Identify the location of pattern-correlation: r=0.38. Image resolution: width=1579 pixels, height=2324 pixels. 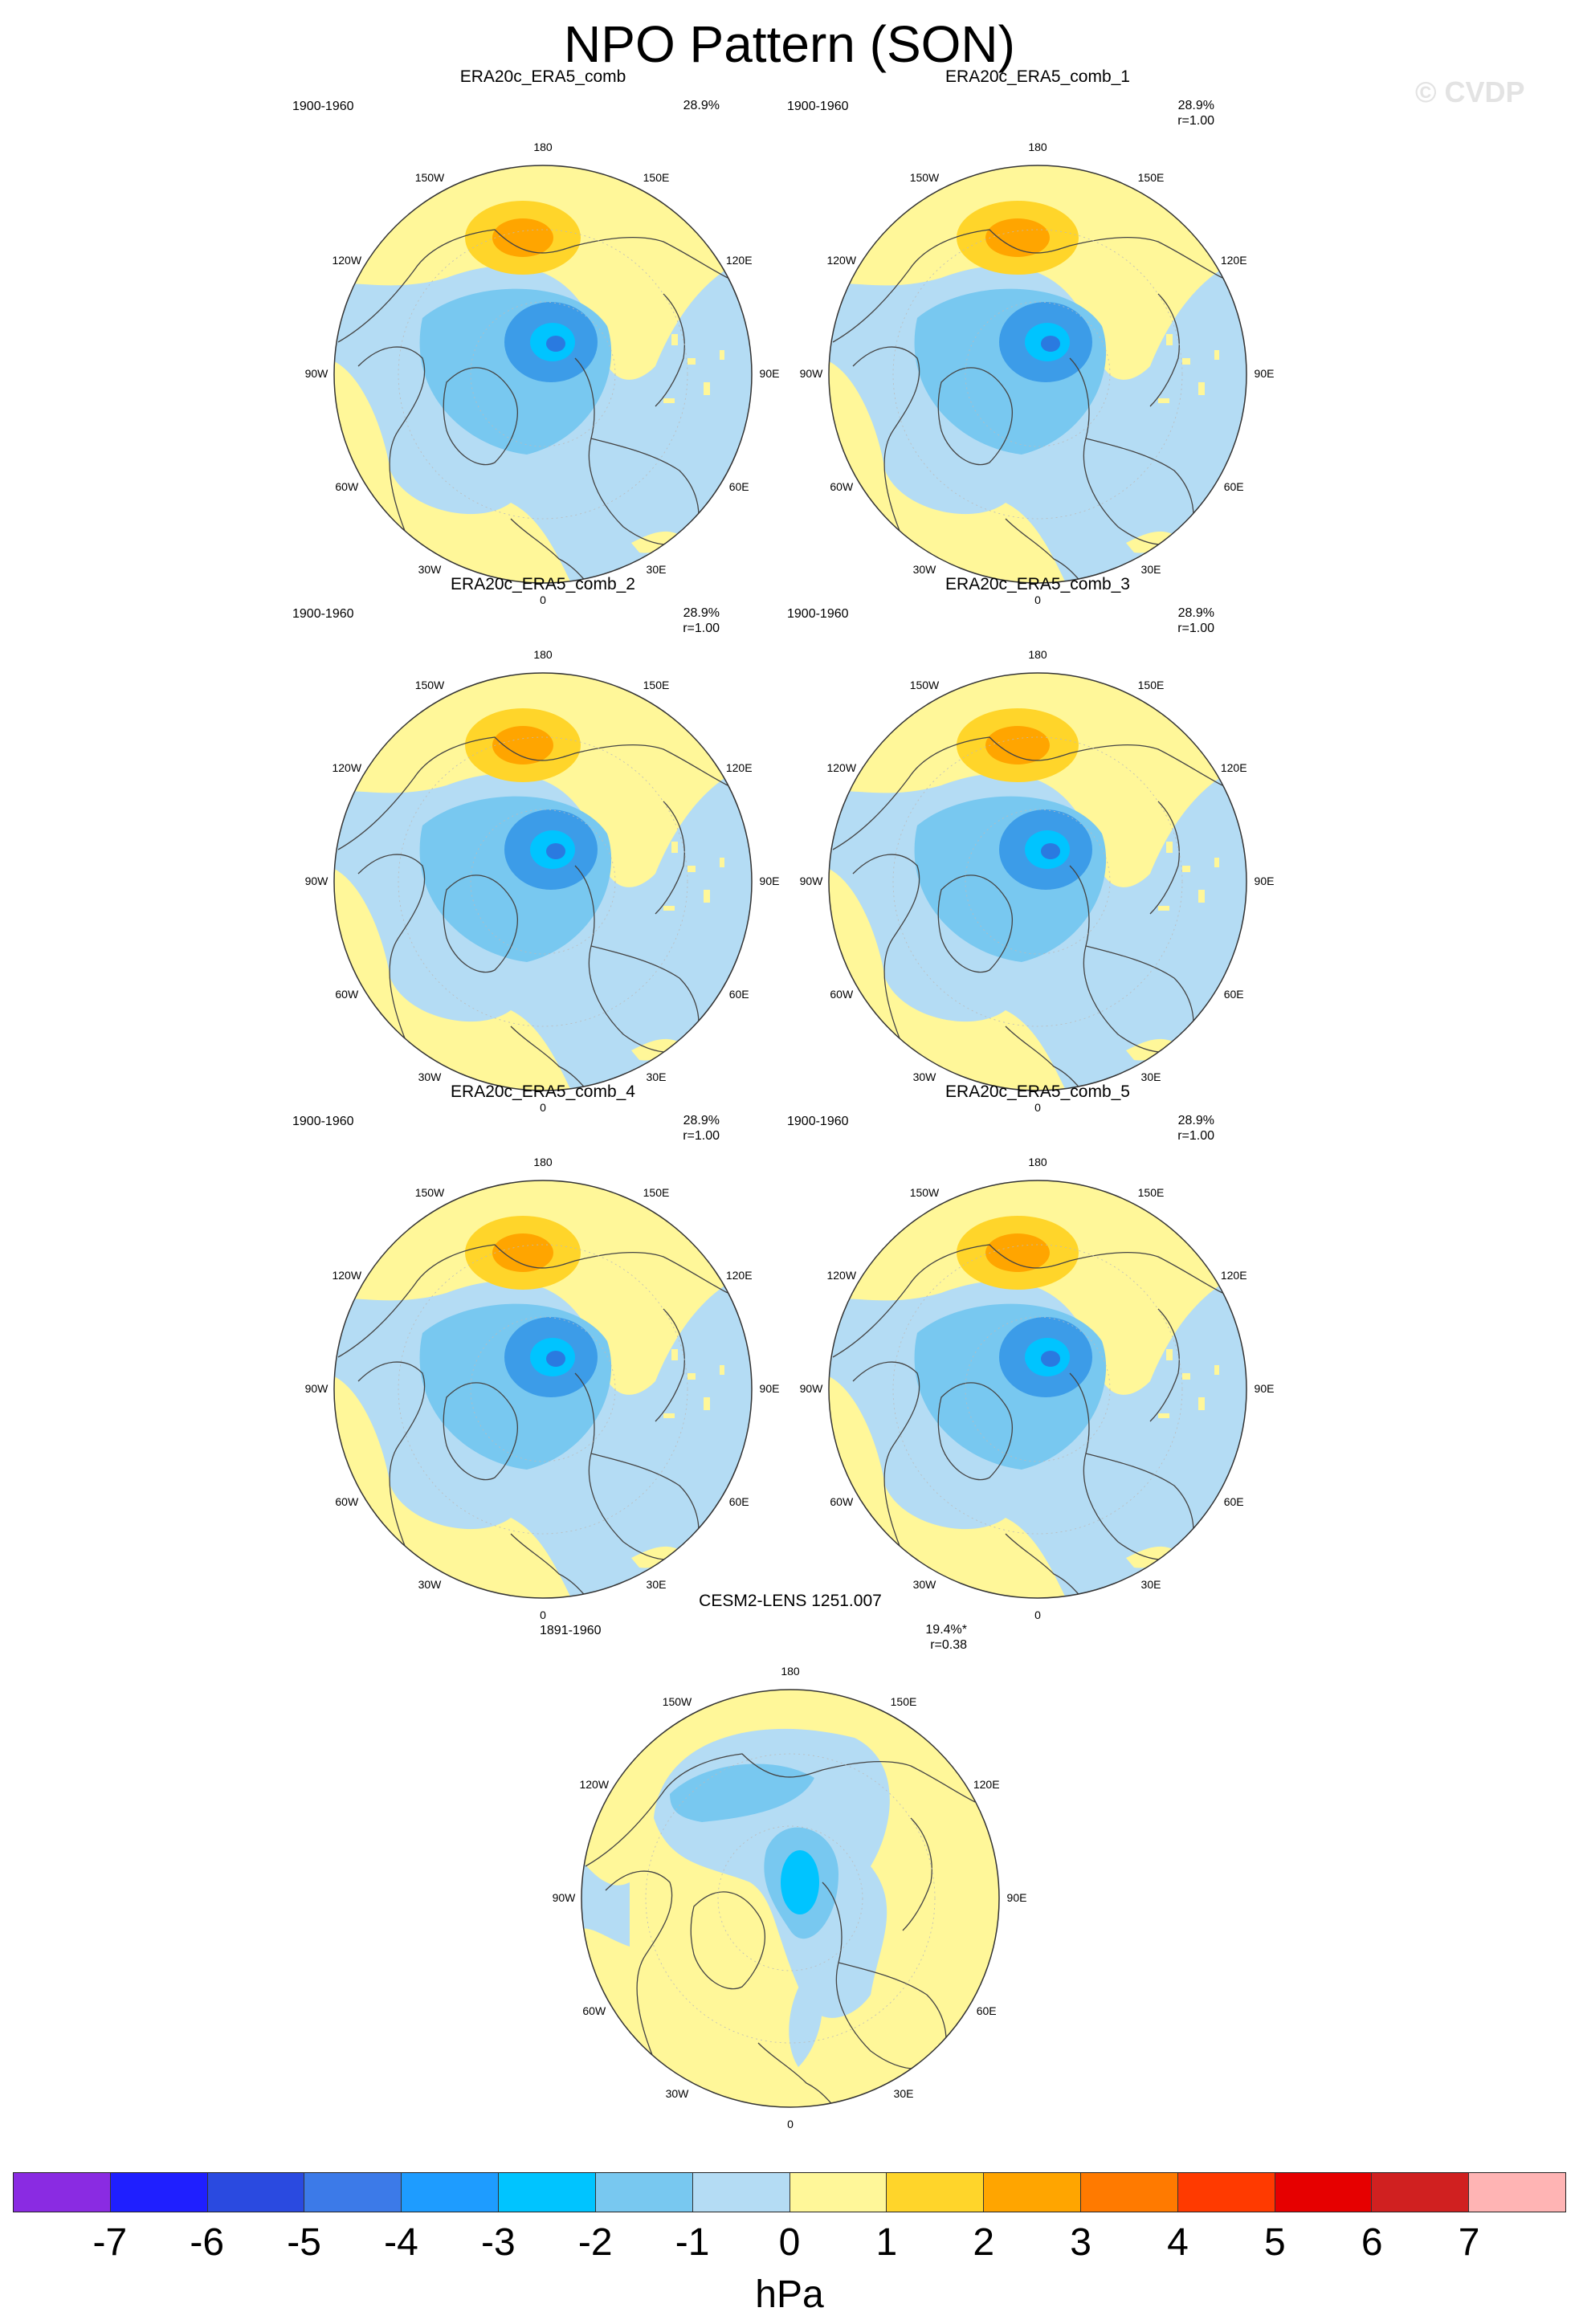
(948, 1645).